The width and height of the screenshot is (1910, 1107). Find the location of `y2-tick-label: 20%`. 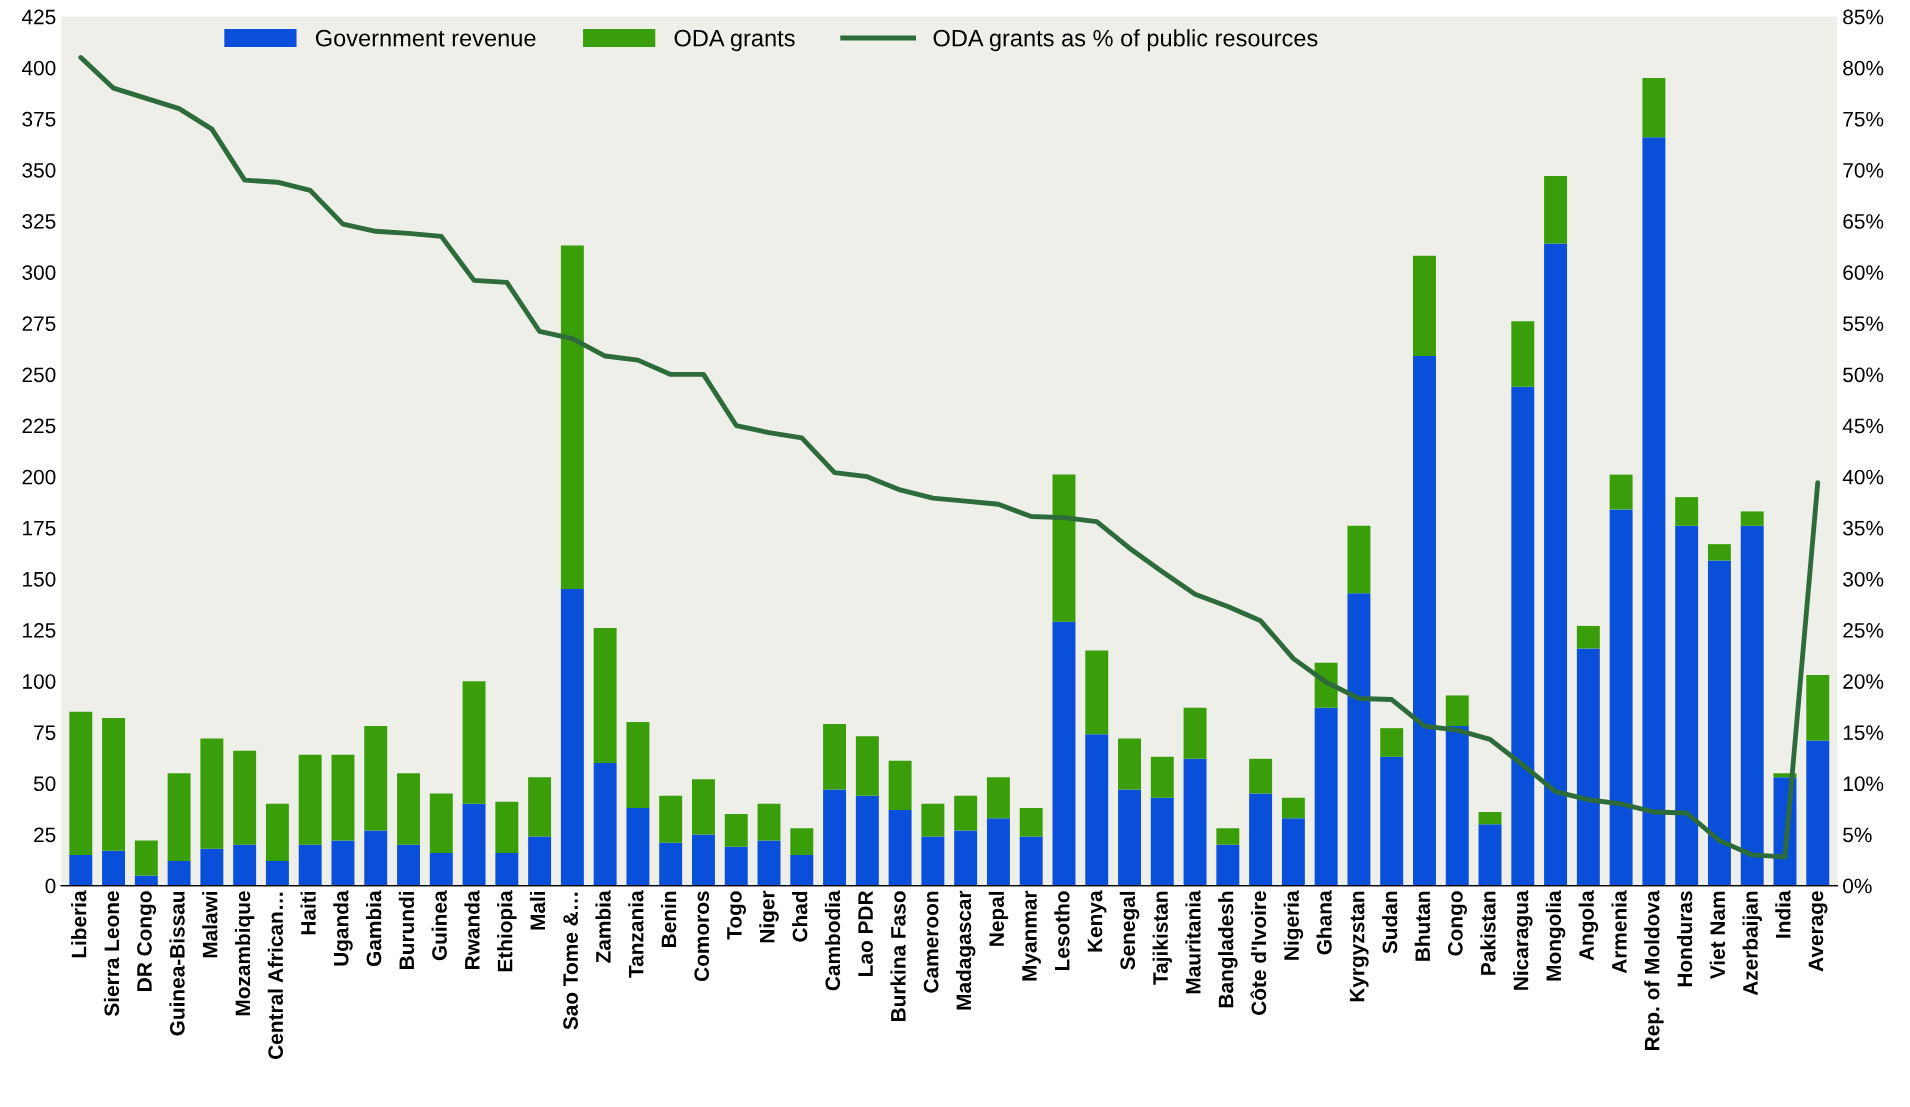

y2-tick-label: 20% is located at coordinates (1863, 681).